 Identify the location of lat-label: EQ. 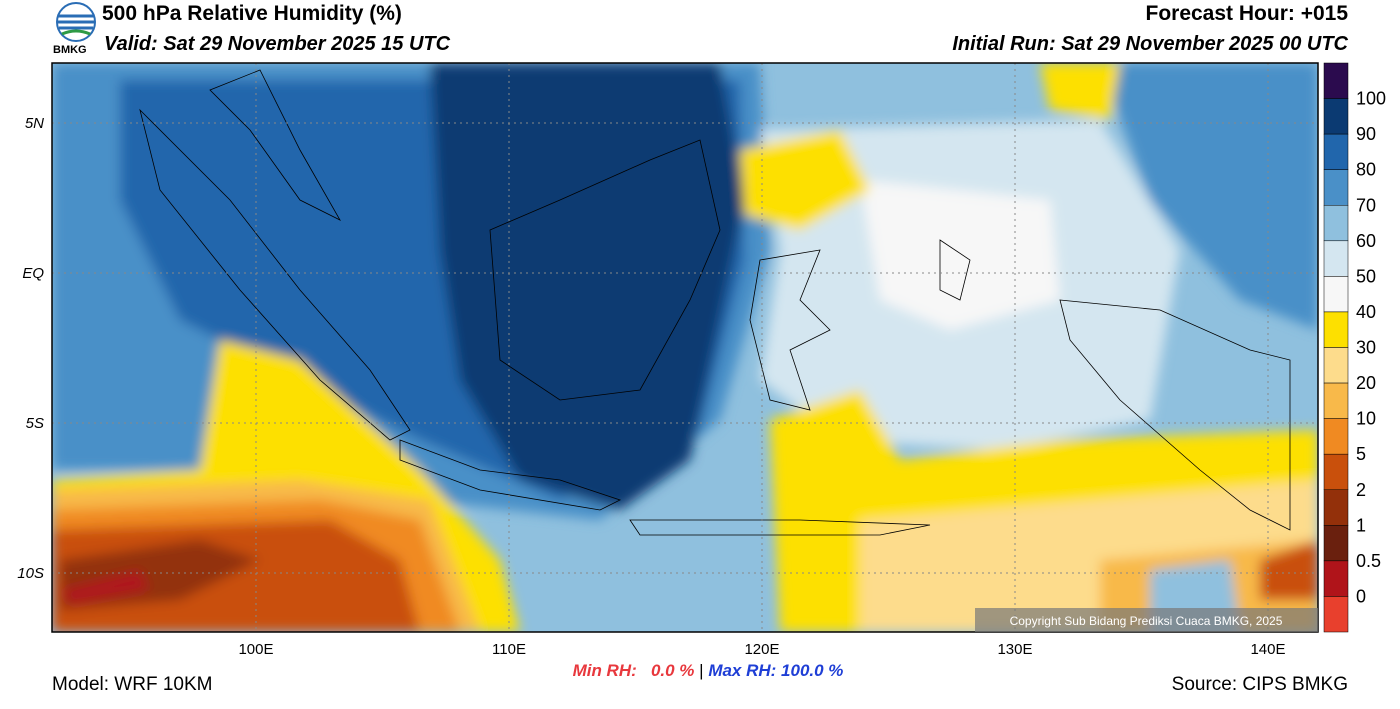
(33, 273).